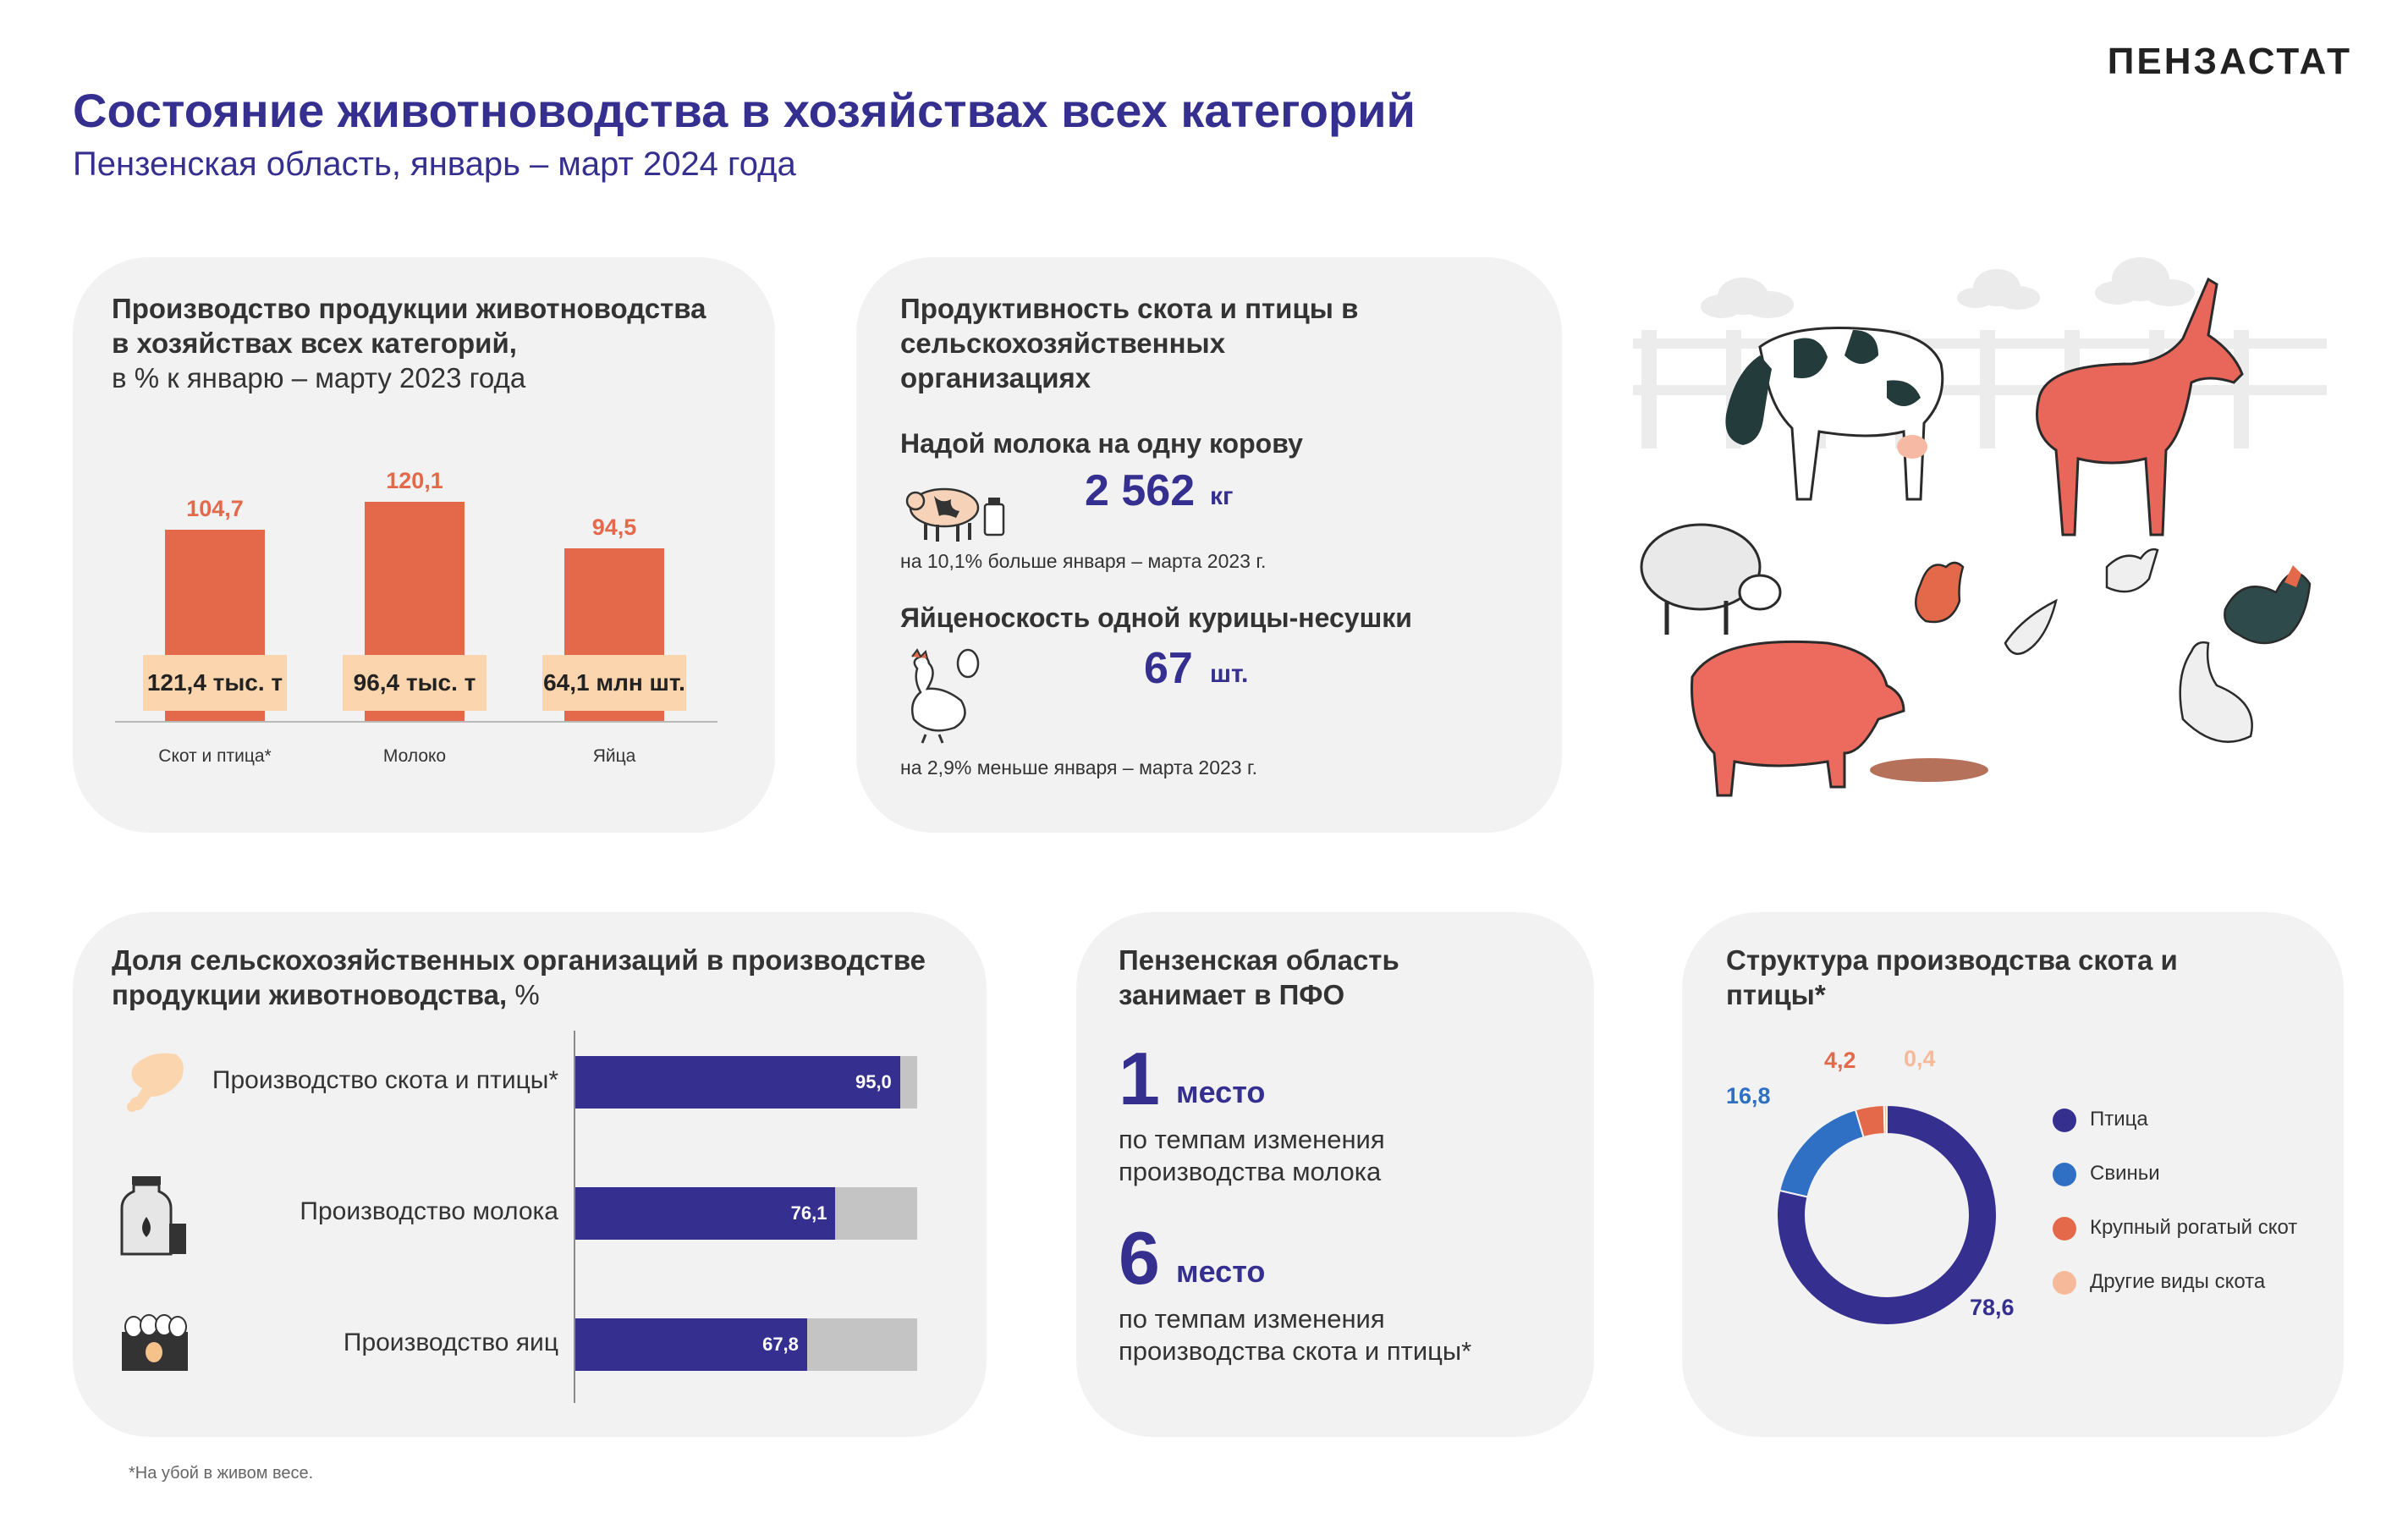 This screenshot has width=2408, height=1535. What do you see at coordinates (2022, 978) in the screenshot?
I see `structure-card-title: Структура производства скота и птицы*` at bounding box center [2022, 978].